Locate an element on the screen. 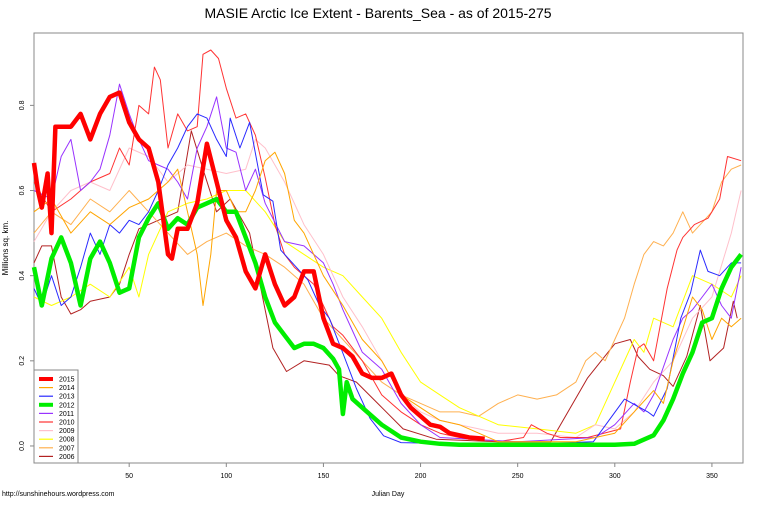 The image size is (760, 506). legend-label-2010: 2010 is located at coordinates (67, 423).